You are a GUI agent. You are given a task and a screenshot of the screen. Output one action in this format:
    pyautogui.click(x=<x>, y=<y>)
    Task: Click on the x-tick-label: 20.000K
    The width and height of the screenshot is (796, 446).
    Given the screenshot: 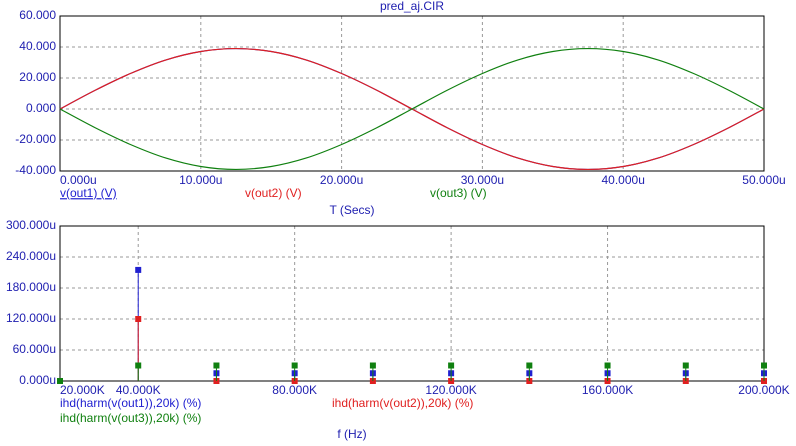 What is the action you would take?
    pyautogui.click(x=82, y=390)
    